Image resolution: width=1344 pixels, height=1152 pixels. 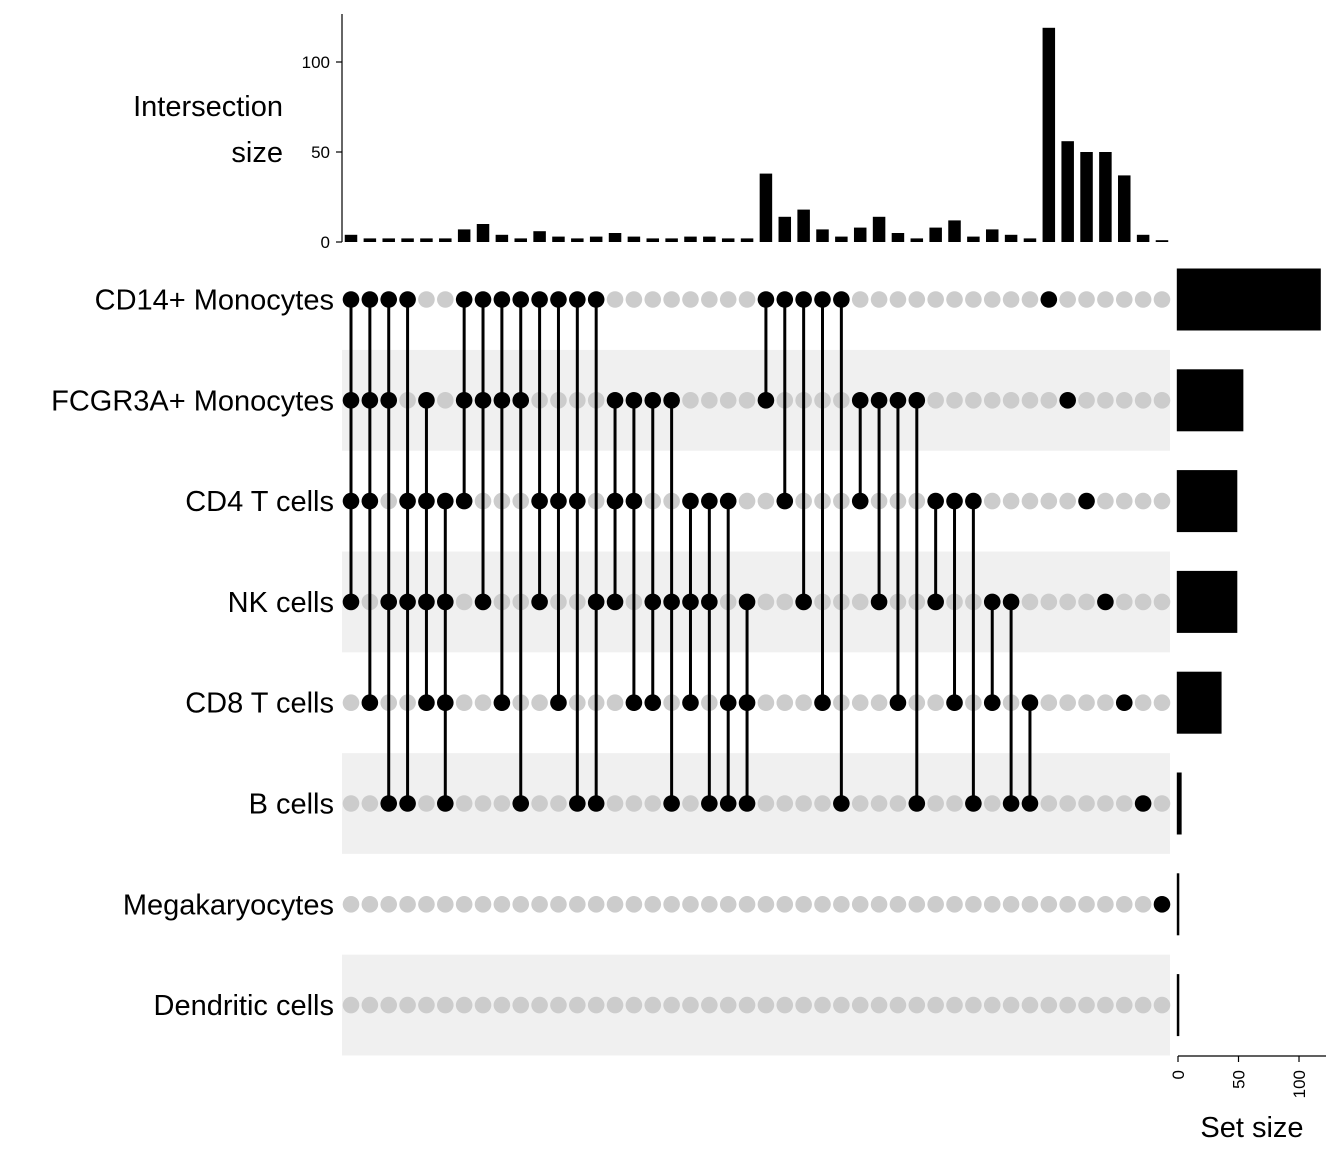 I want to click on y-axis-title: Intersection, so click(x=208, y=107).